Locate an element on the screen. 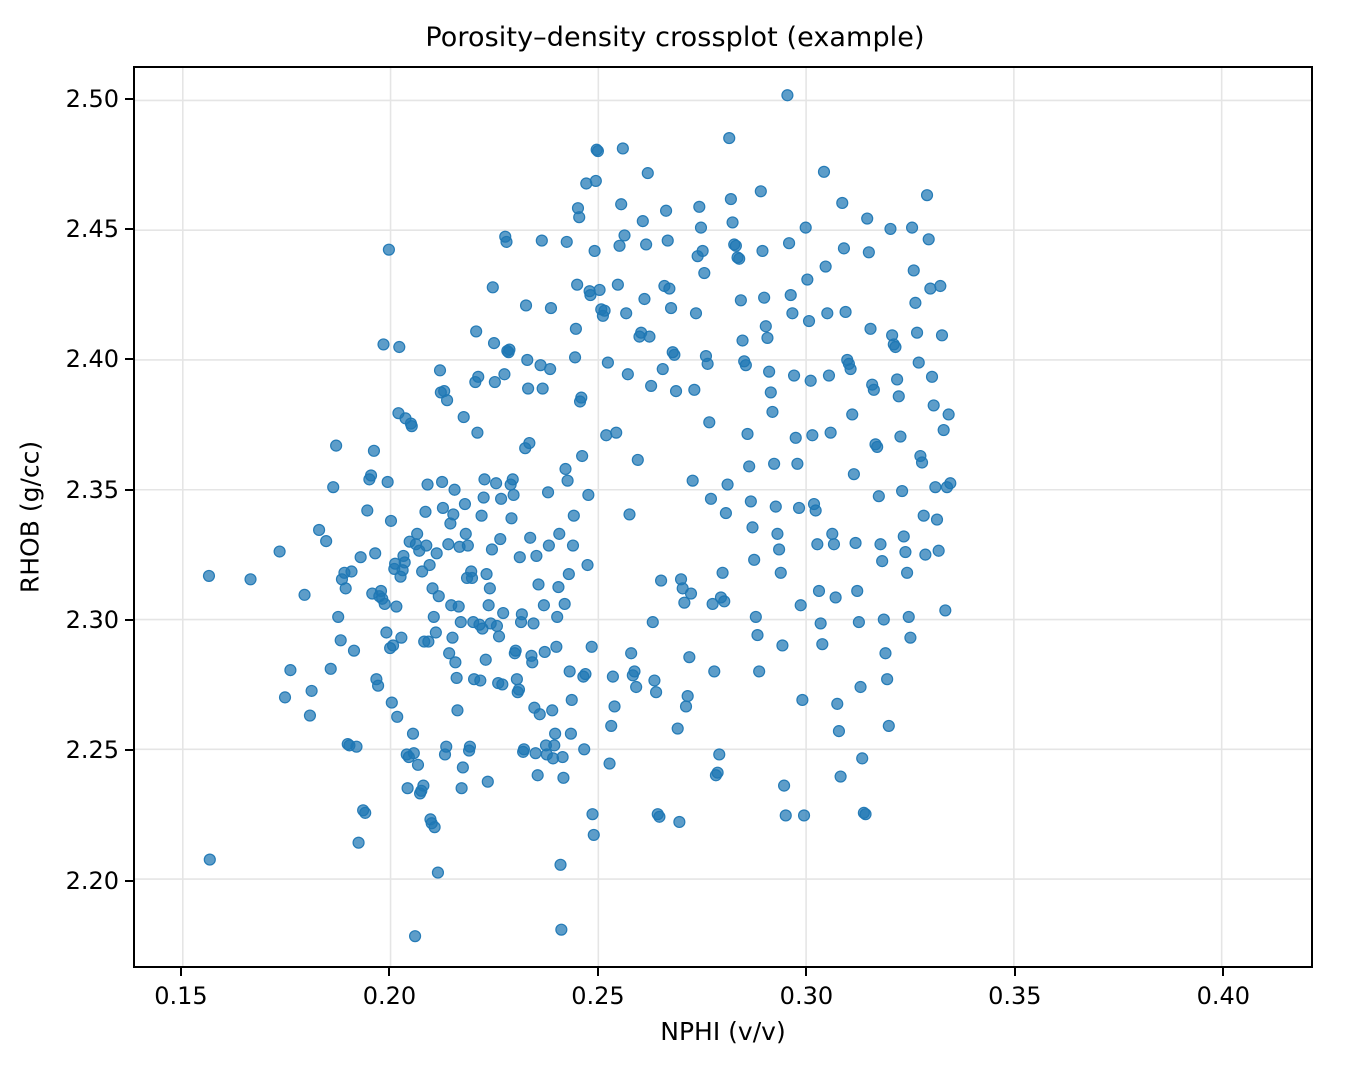 This screenshot has width=1350, height=1080. x-tick-mark is located at coordinates (1014, 972).